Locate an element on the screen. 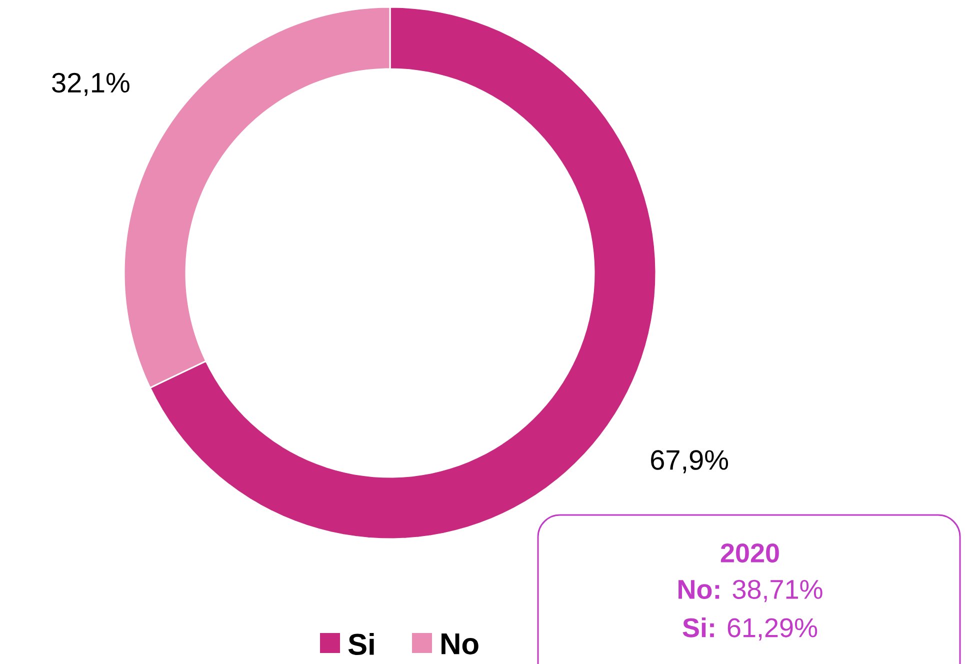  text: No: 38,71% is located at coordinates (750, 591).